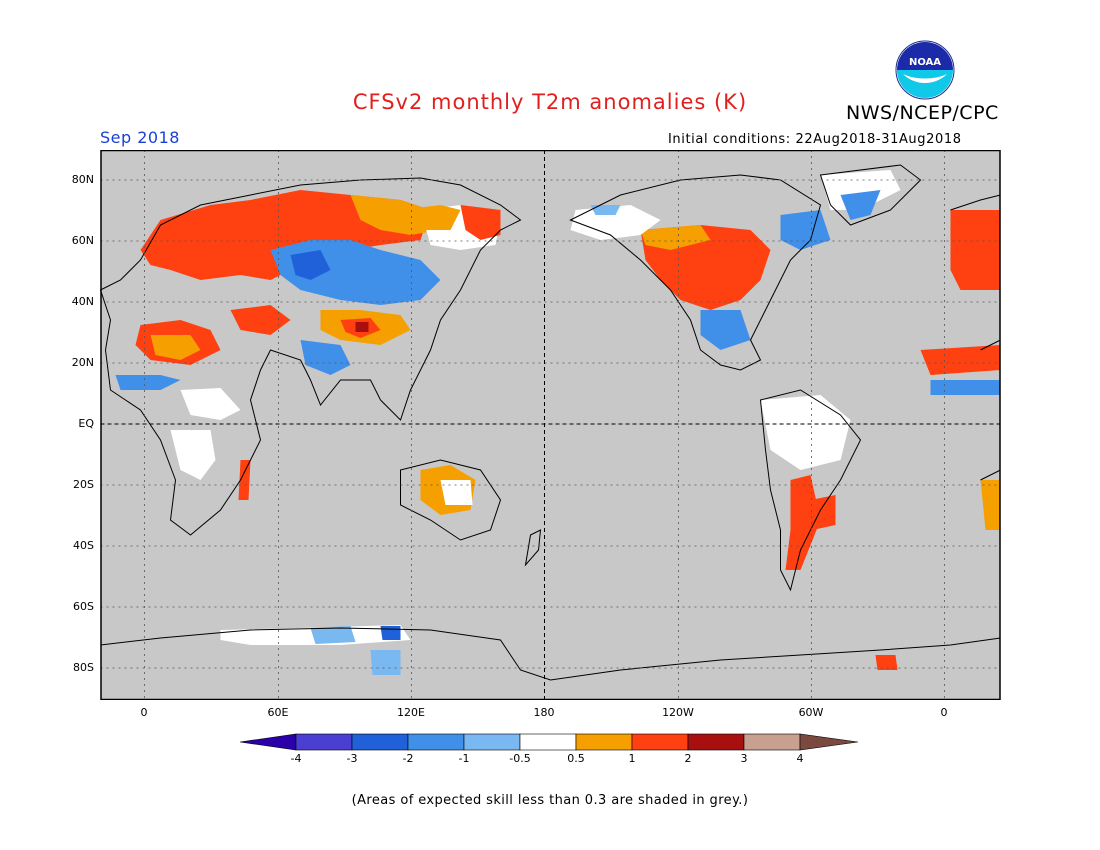 The width and height of the screenshot is (1100, 850). What do you see at coordinates (83, 667) in the screenshot?
I see `lat-label-80s: 80S` at bounding box center [83, 667].